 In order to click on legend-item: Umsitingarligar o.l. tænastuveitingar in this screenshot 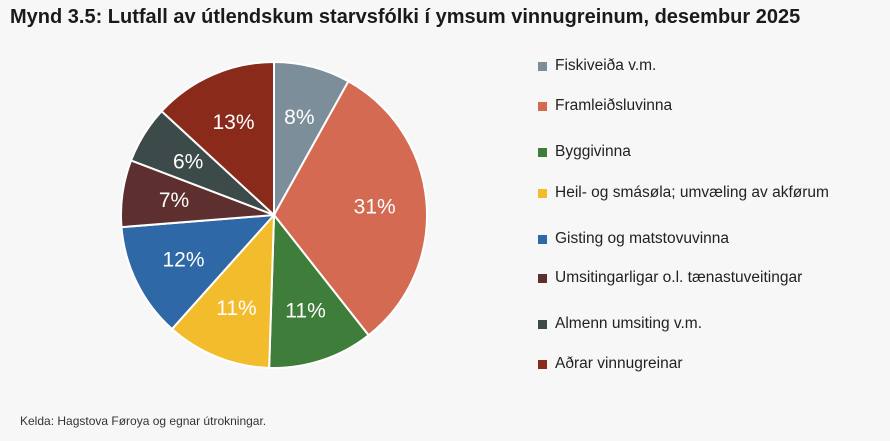, I will do `click(689, 278)`.